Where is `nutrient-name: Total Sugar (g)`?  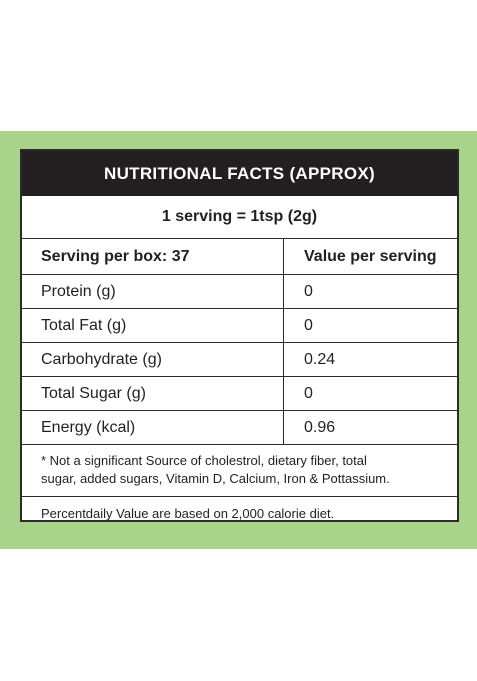
nutrient-name: Total Sugar (g) is located at coordinates (153, 393).